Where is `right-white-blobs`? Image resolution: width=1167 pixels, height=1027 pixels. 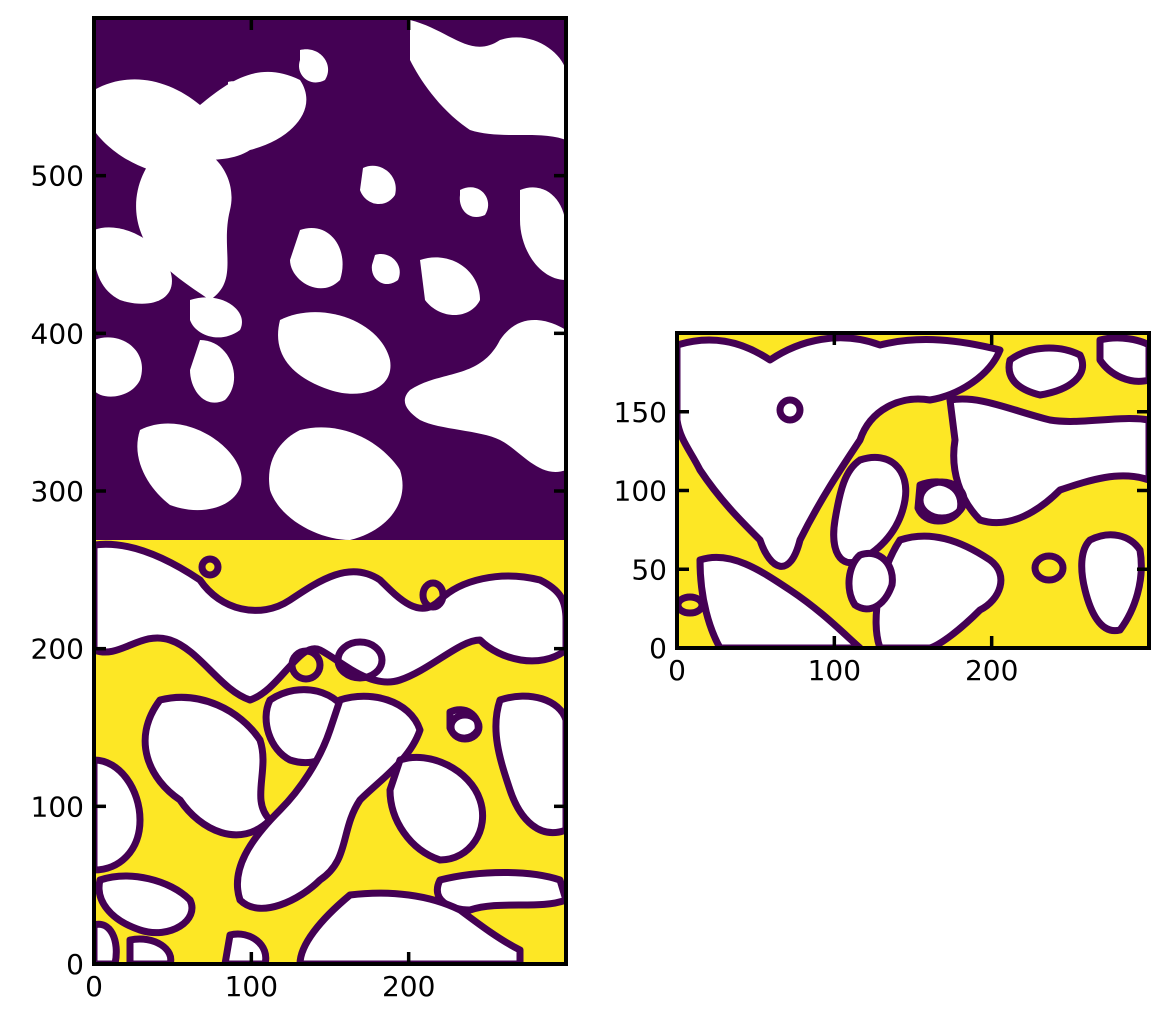 right-white-blobs is located at coordinates (913, 491).